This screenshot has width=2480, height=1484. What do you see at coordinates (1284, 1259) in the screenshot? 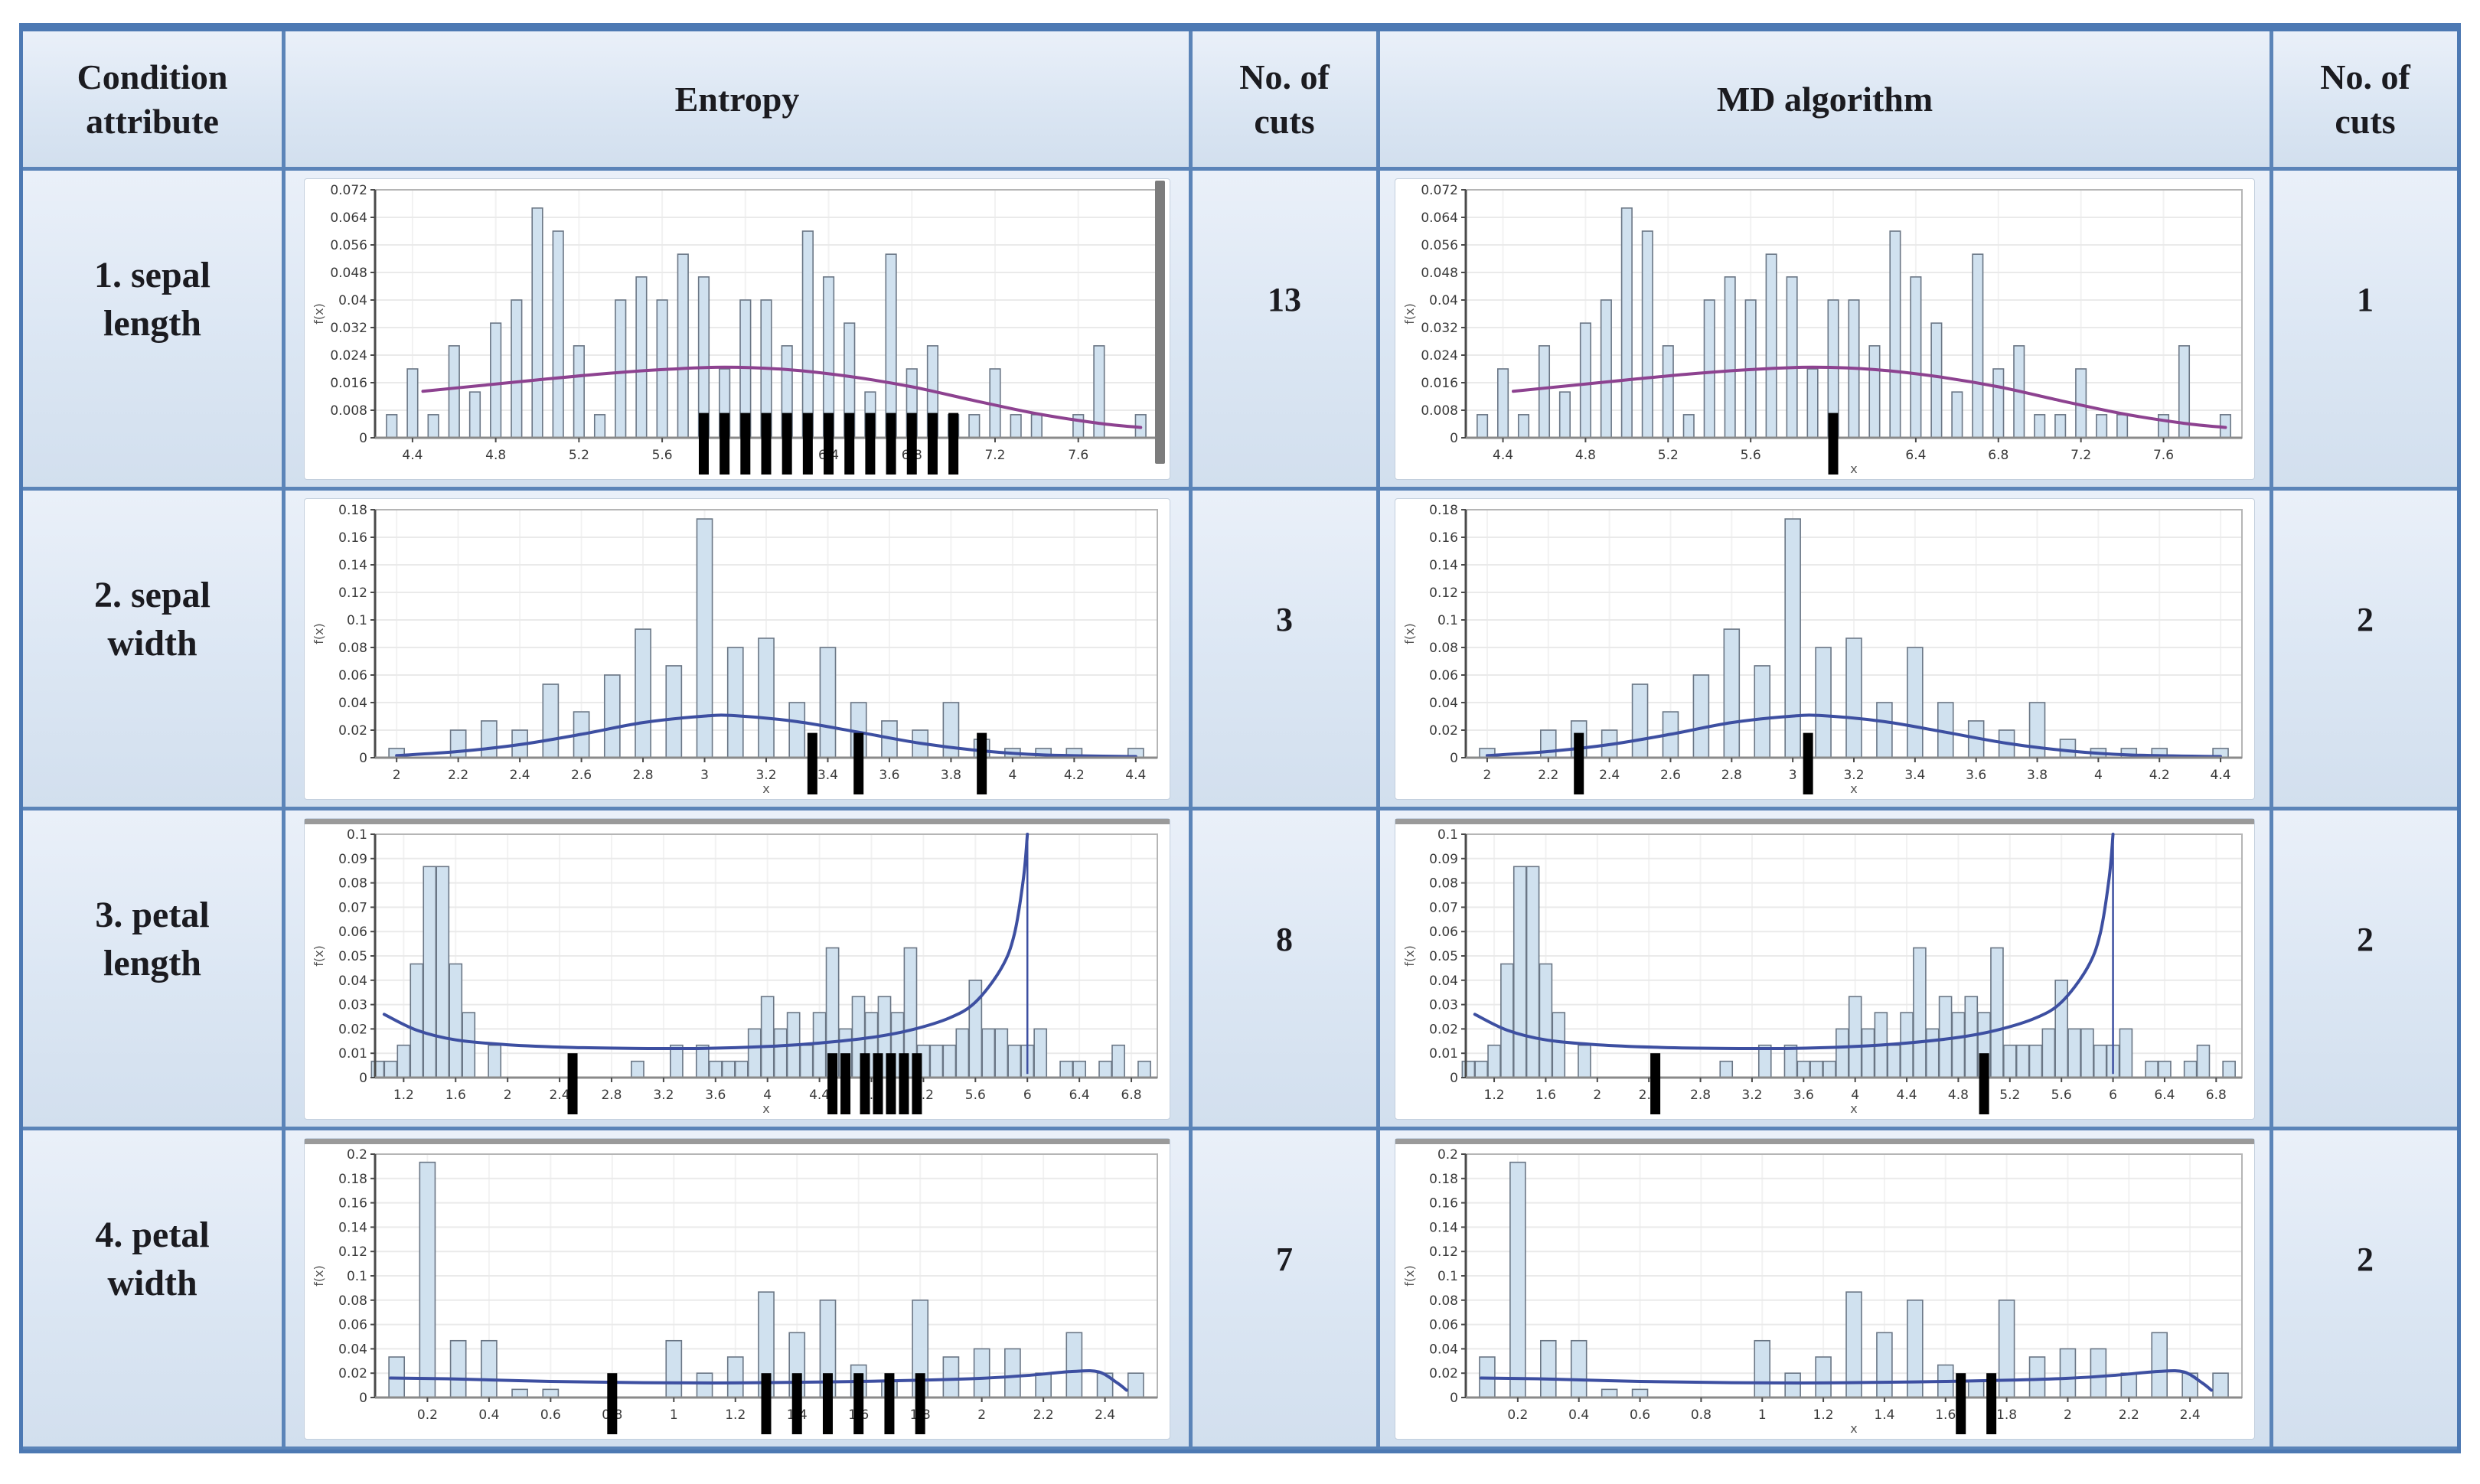
I see `cuts-value: 7` at bounding box center [1284, 1259].